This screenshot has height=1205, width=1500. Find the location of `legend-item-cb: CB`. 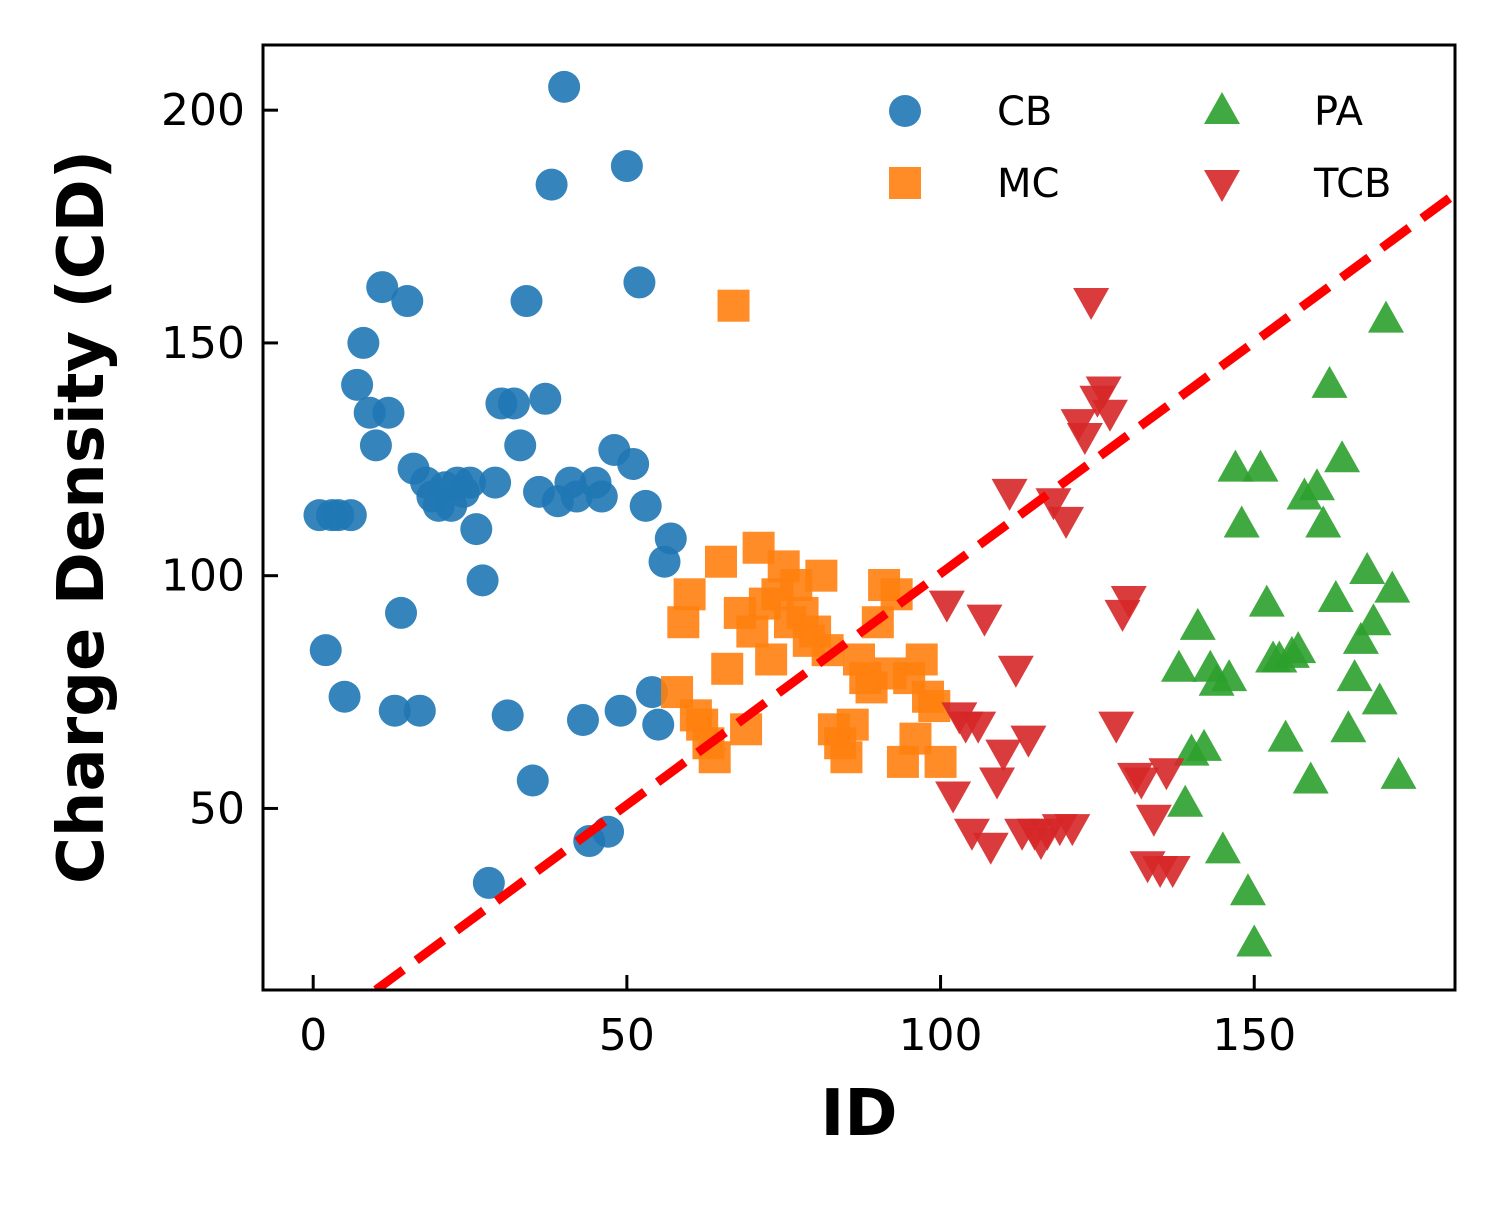

legend-item-cb: CB is located at coordinates (970, 112).